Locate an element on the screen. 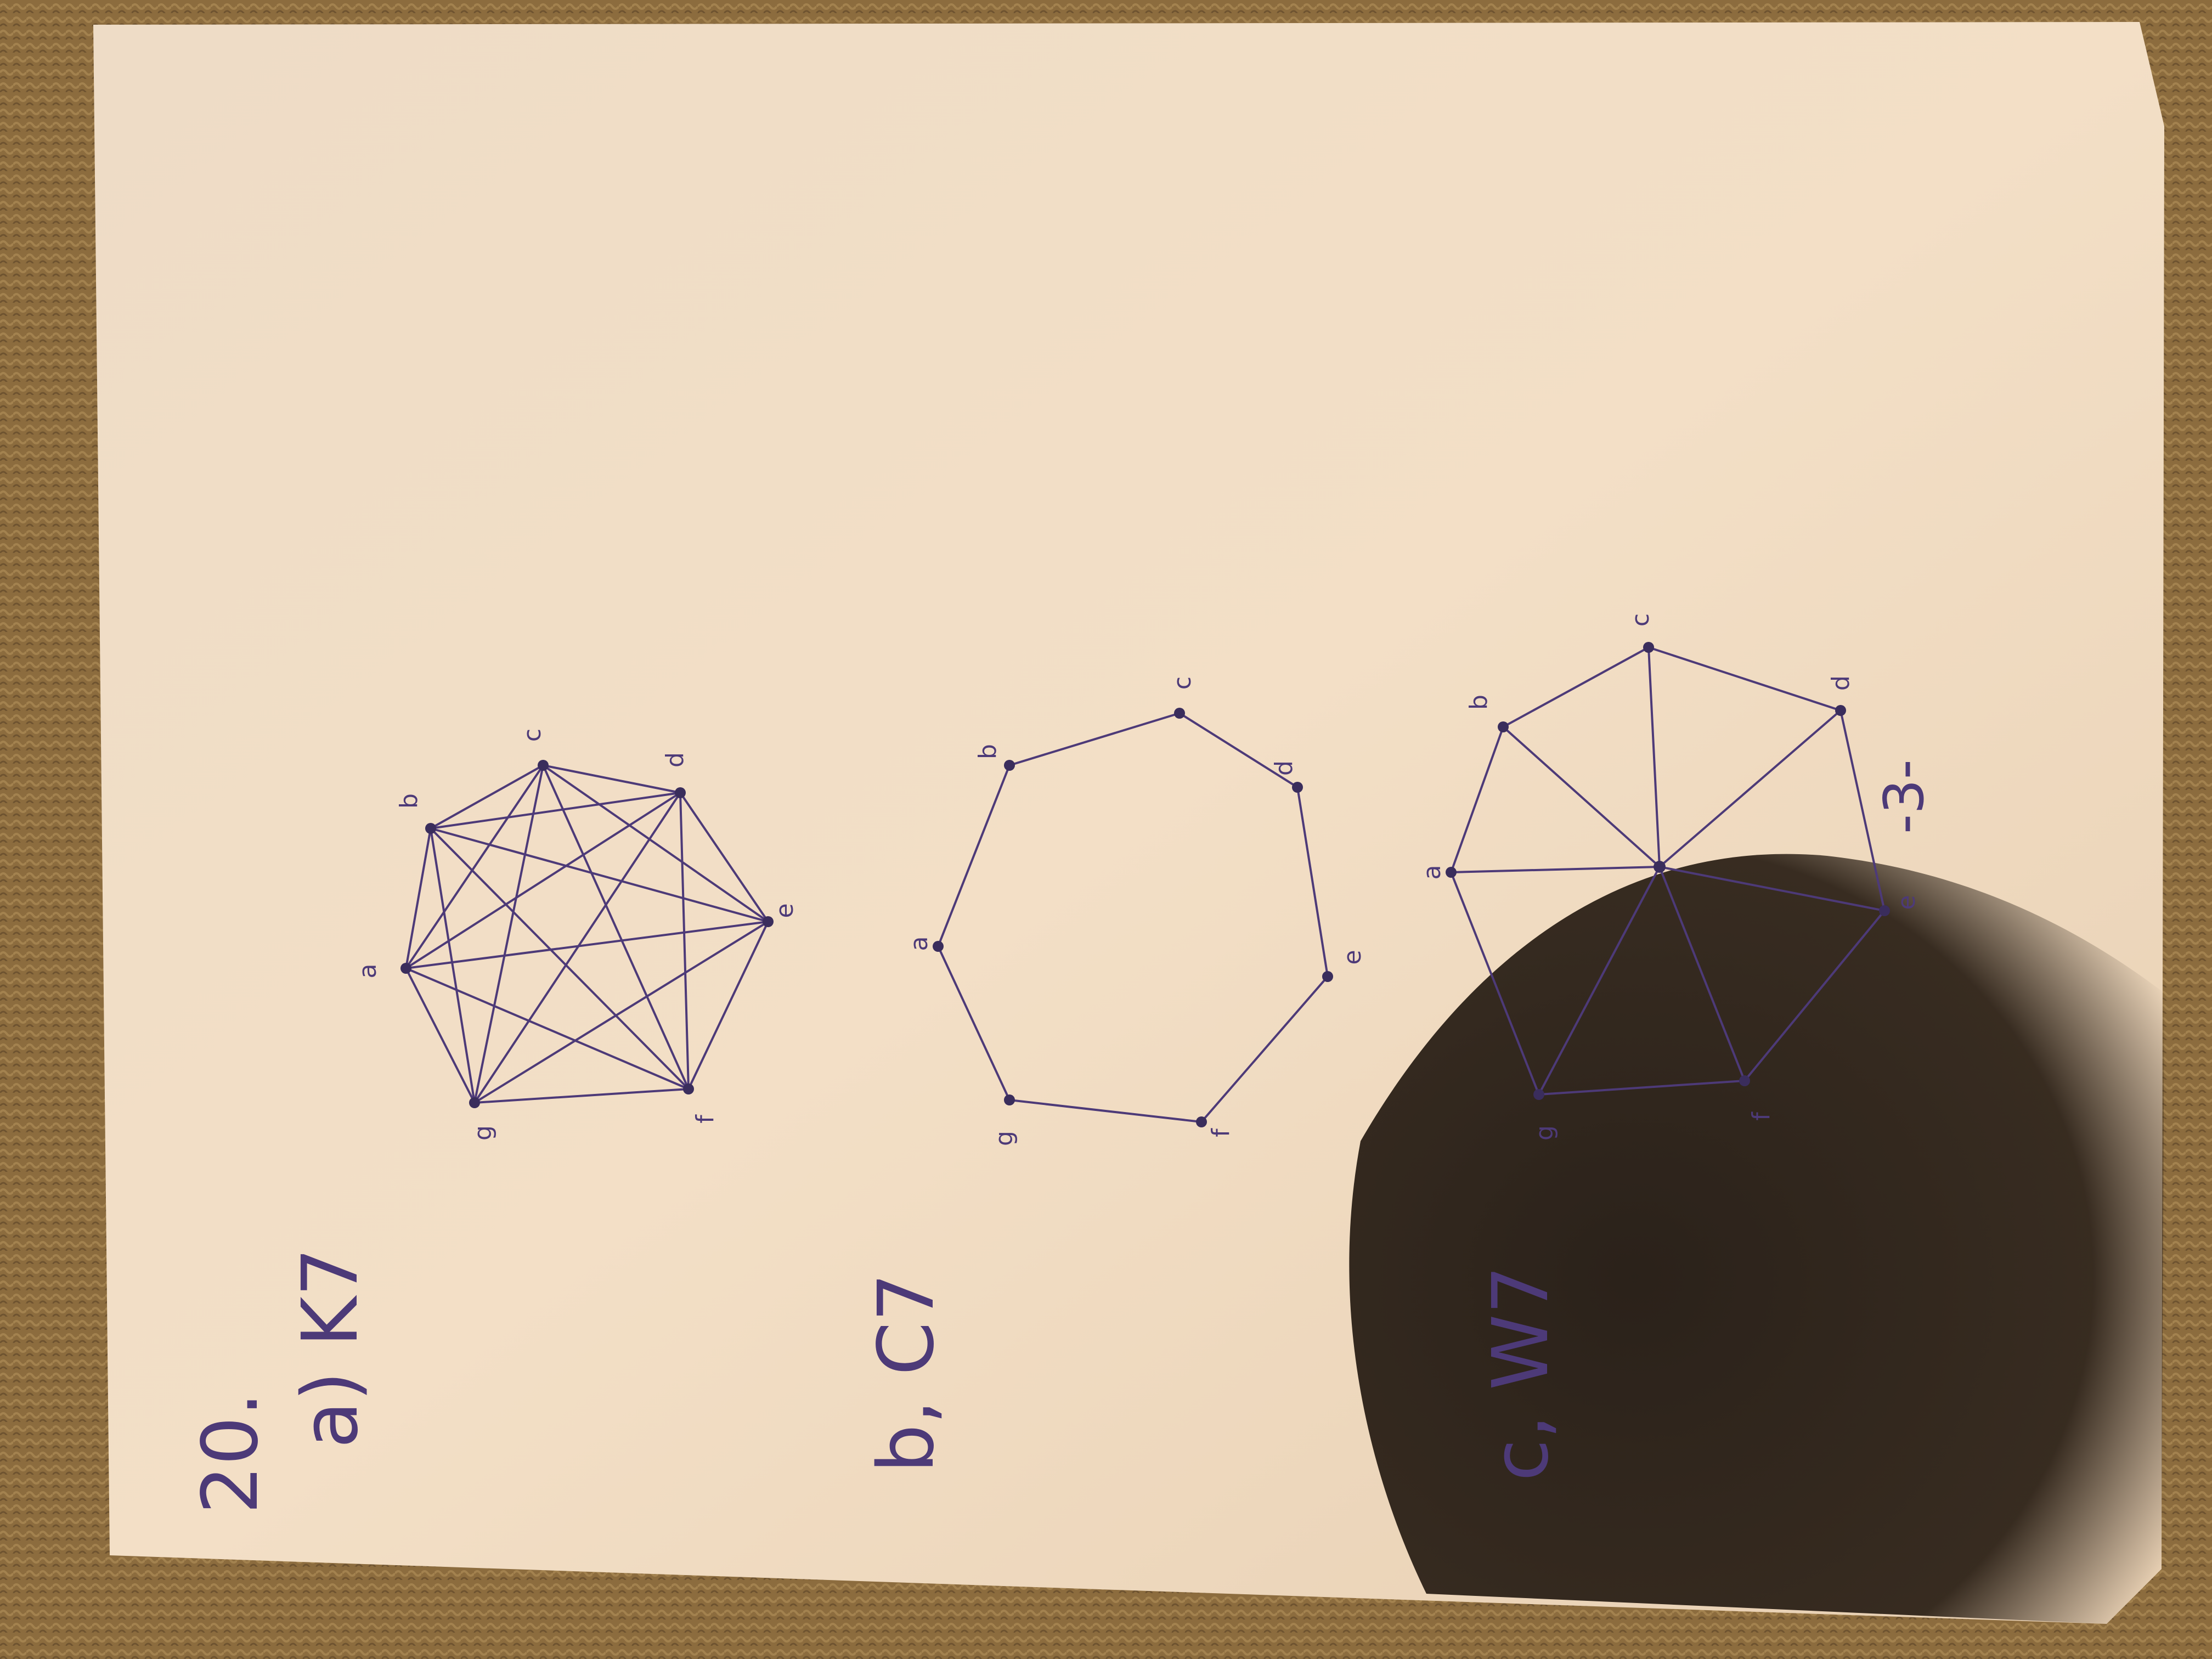 The image size is (2212, 1659). edge-c-f is located at coordinates (616, 927).